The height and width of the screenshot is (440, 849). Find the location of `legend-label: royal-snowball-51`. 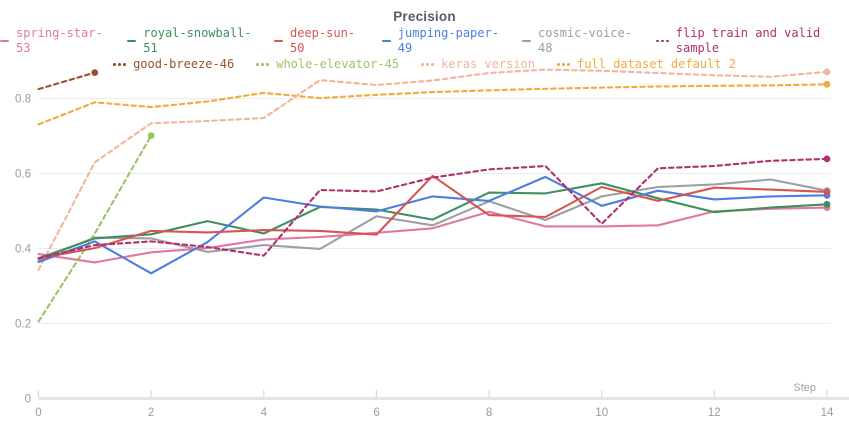

legend-label: royal-snowball-51 is located at coordinates (197, 40).